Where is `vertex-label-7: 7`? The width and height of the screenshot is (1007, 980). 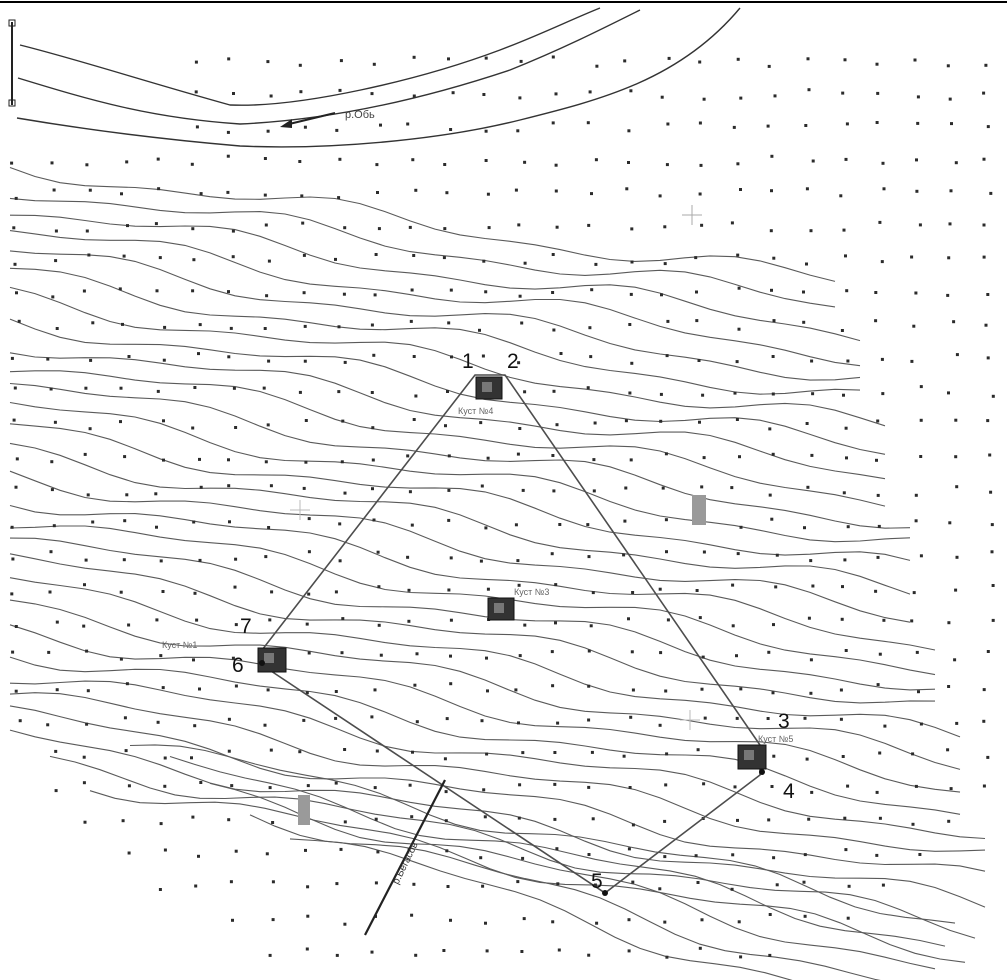
vertex-label-7: 7 is located at coordinates (246, 626).